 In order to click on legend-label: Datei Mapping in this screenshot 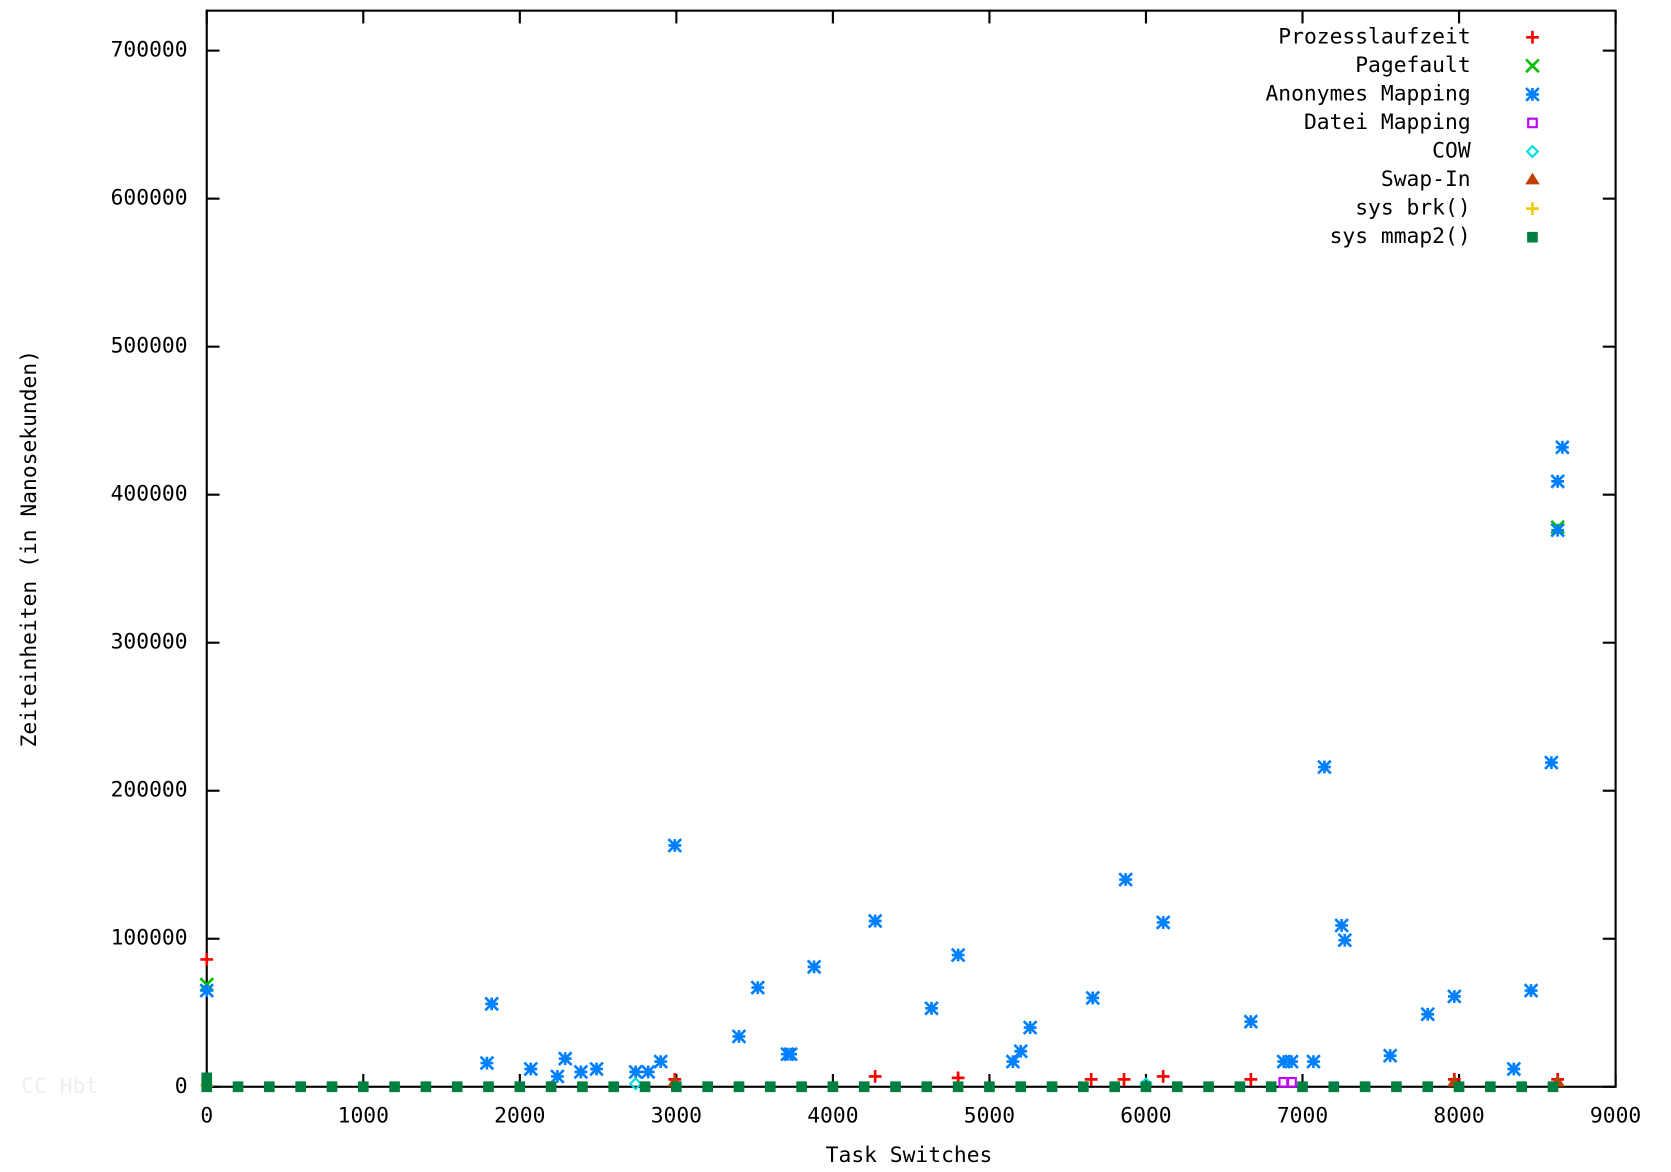, I will do `click(1387, 122)`.